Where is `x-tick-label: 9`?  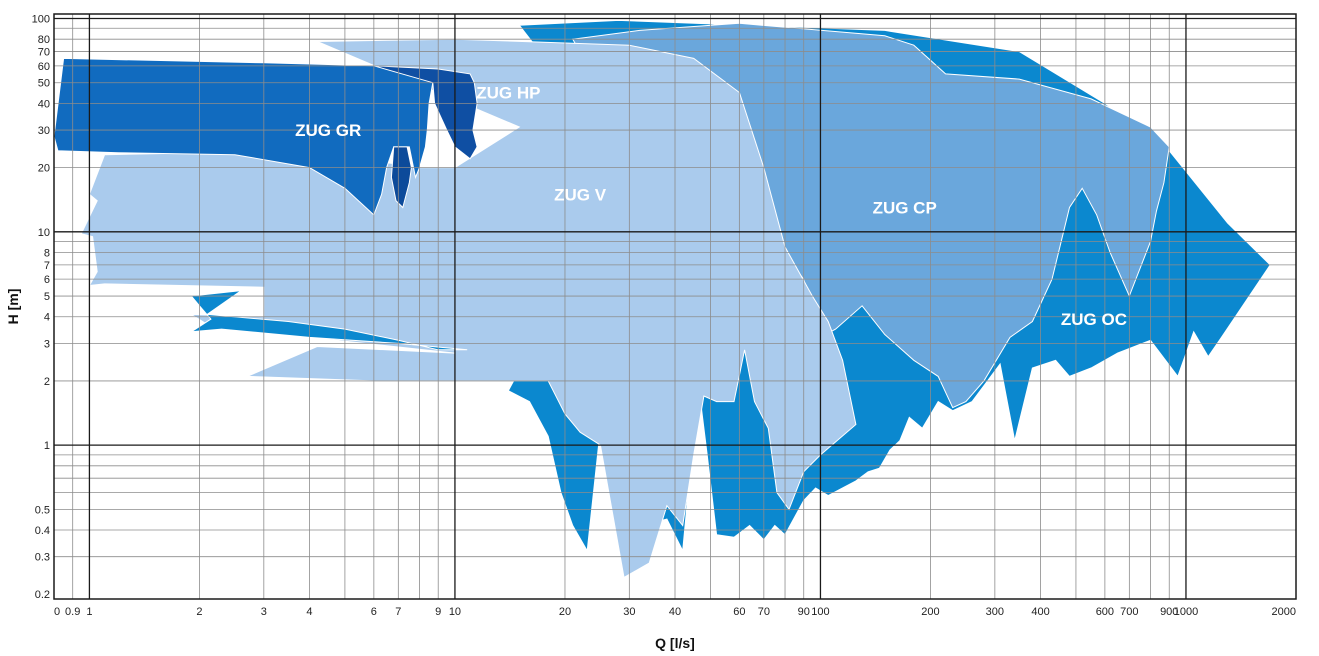
x-tick-label: 9 is located at coordinates (438, 612).